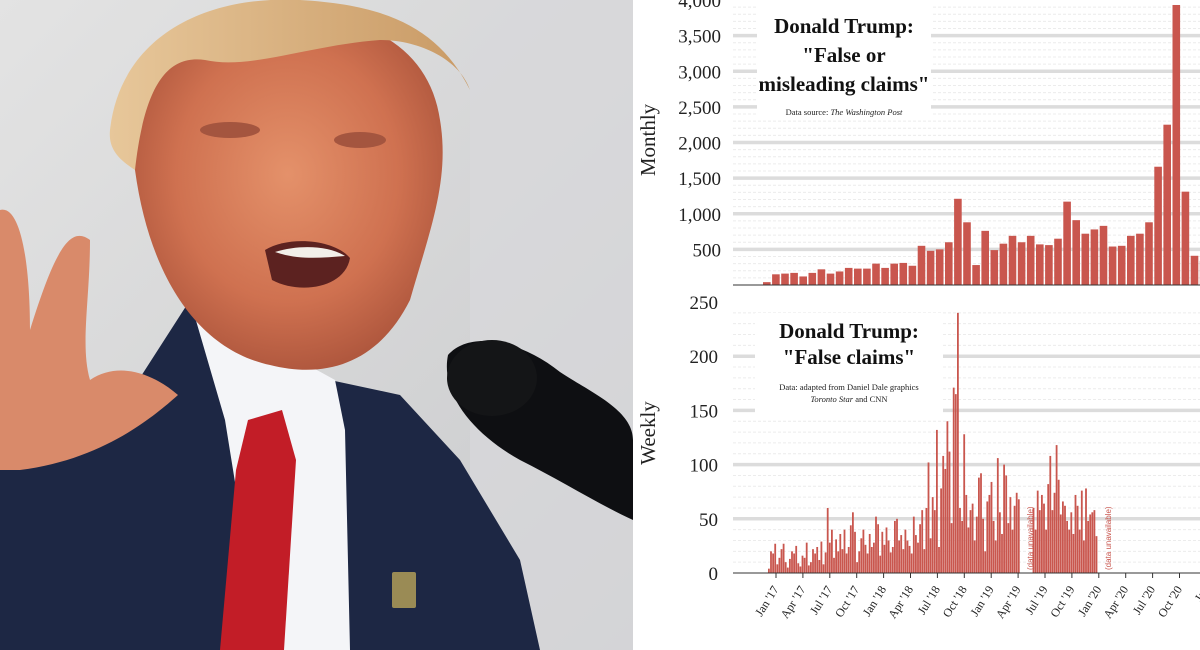 This screenshot has height=650, width=1200. What do you see at coordinates (933, 442) in the screenshot?
I see `weekly-bars` at bounding box center [933, 442].